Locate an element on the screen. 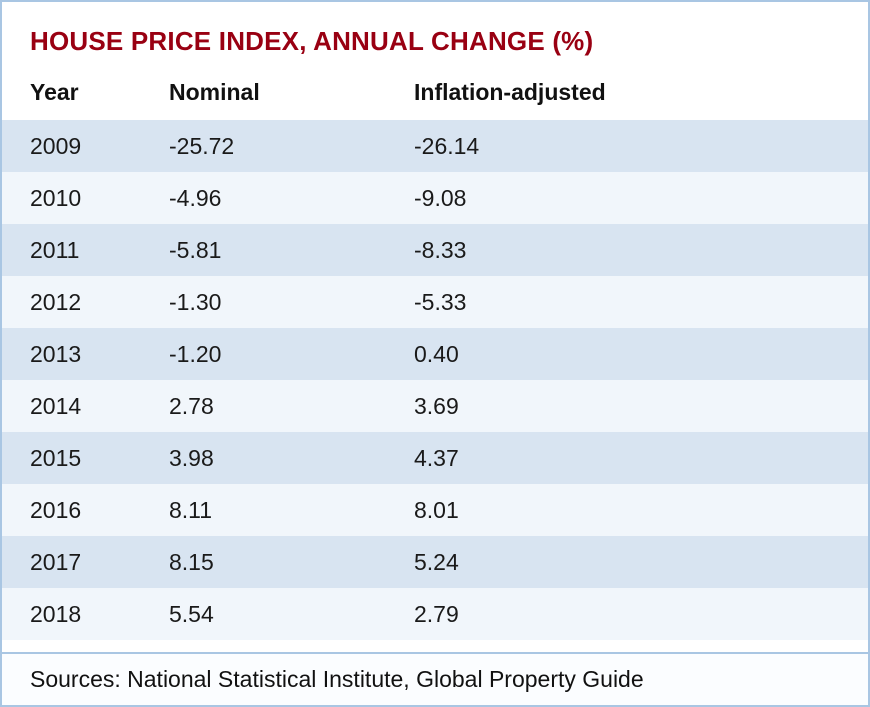 This screenshot has width=870, height=707. inflation-adjusted-cell: -9.08 is located at coordinates (440, 197).